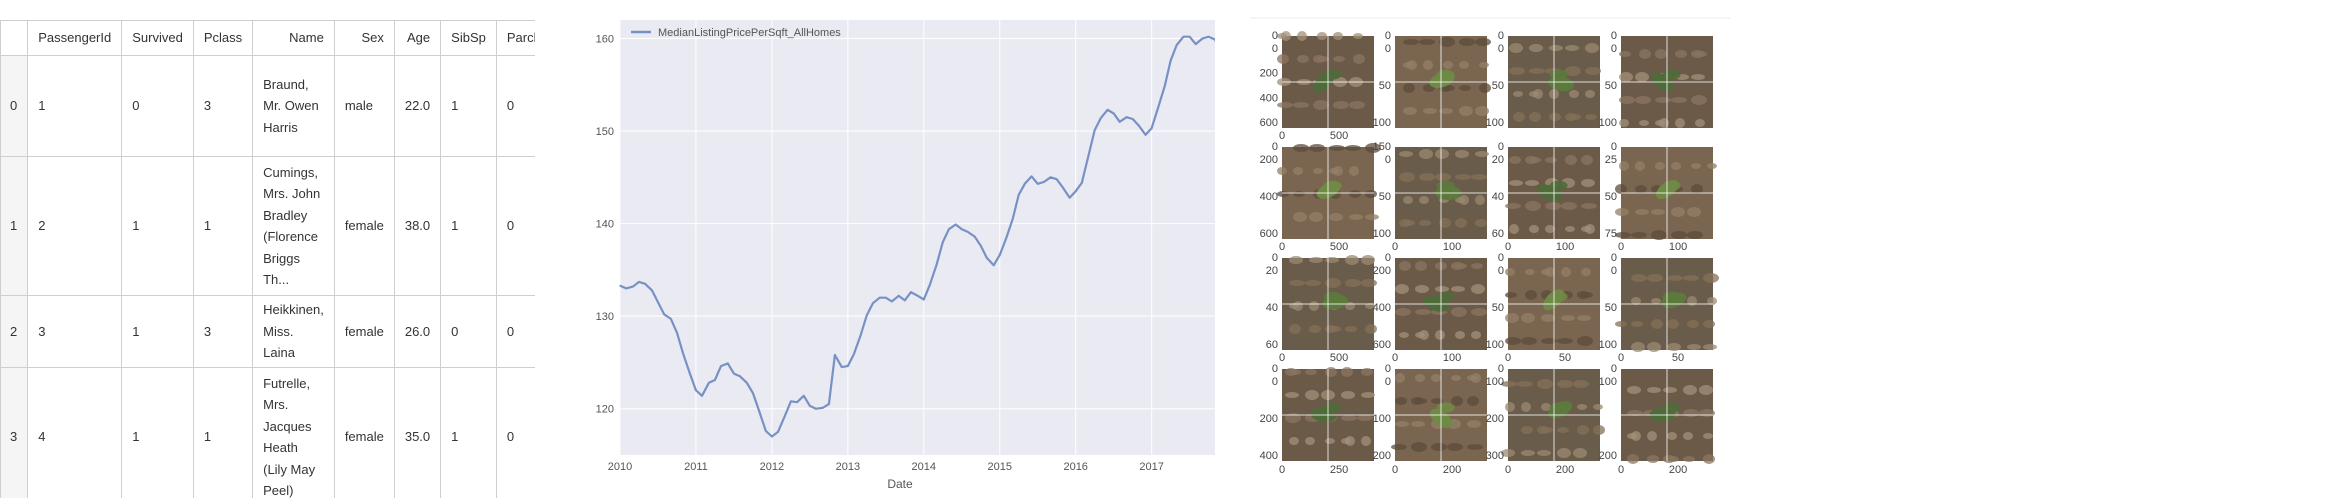  What do you see at coordinates (605, 132) in the screenshot?
I see `y-tick-label: 150` at bounding box center [605, 132].